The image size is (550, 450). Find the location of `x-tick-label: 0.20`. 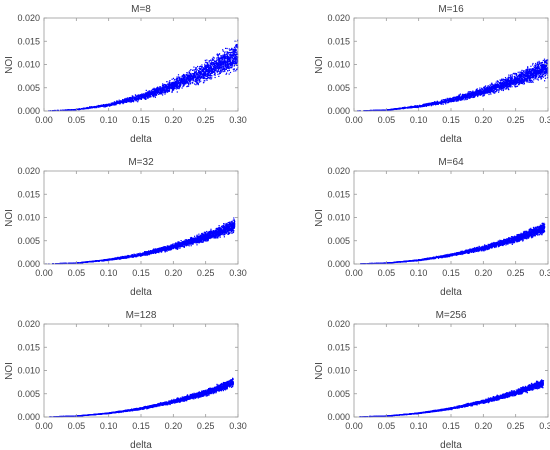

x-tick-label: 0.20 is located at coordinates (174, 120).